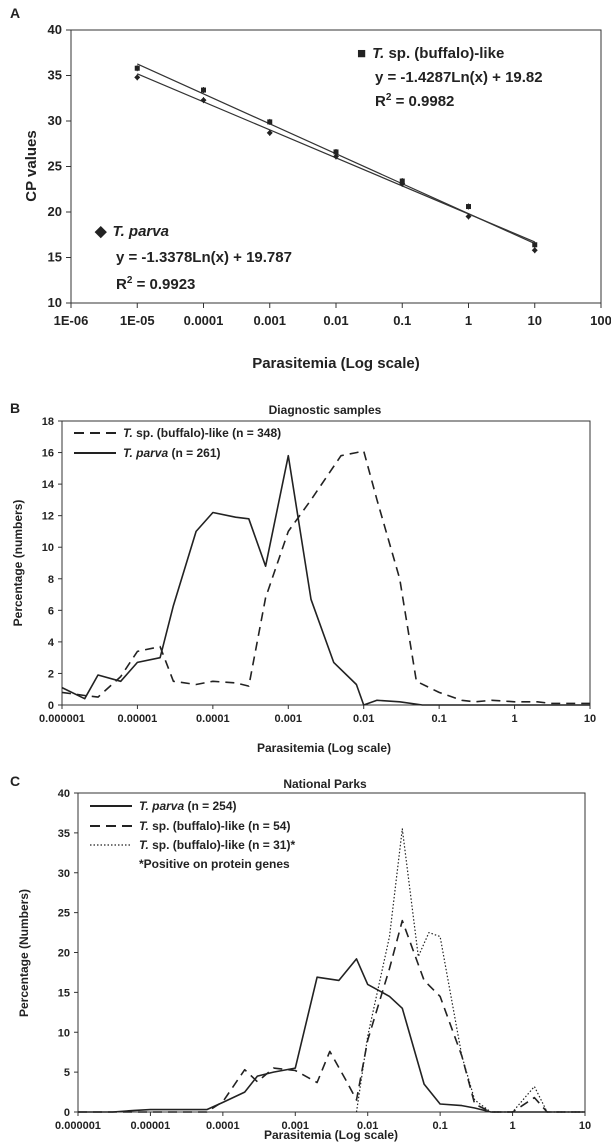 The height and width of the screenshot is (1142, 611). I want to click on legend-c-note: *Positive on protein genes, so click(214, 864).